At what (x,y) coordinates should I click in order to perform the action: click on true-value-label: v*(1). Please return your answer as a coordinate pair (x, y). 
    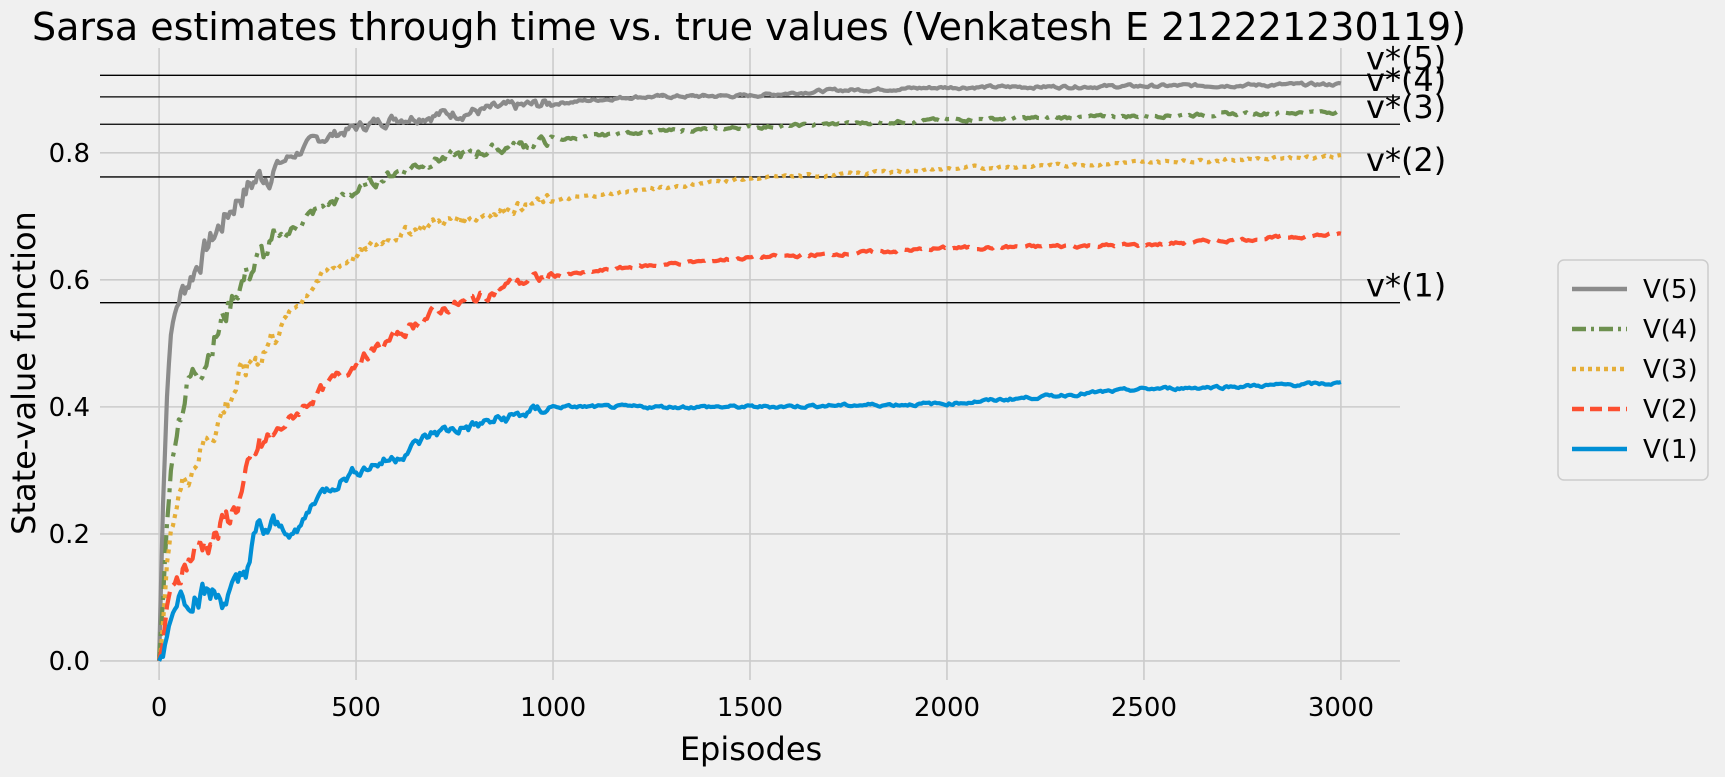
    Looking at the image, I should click on (1406, 286).